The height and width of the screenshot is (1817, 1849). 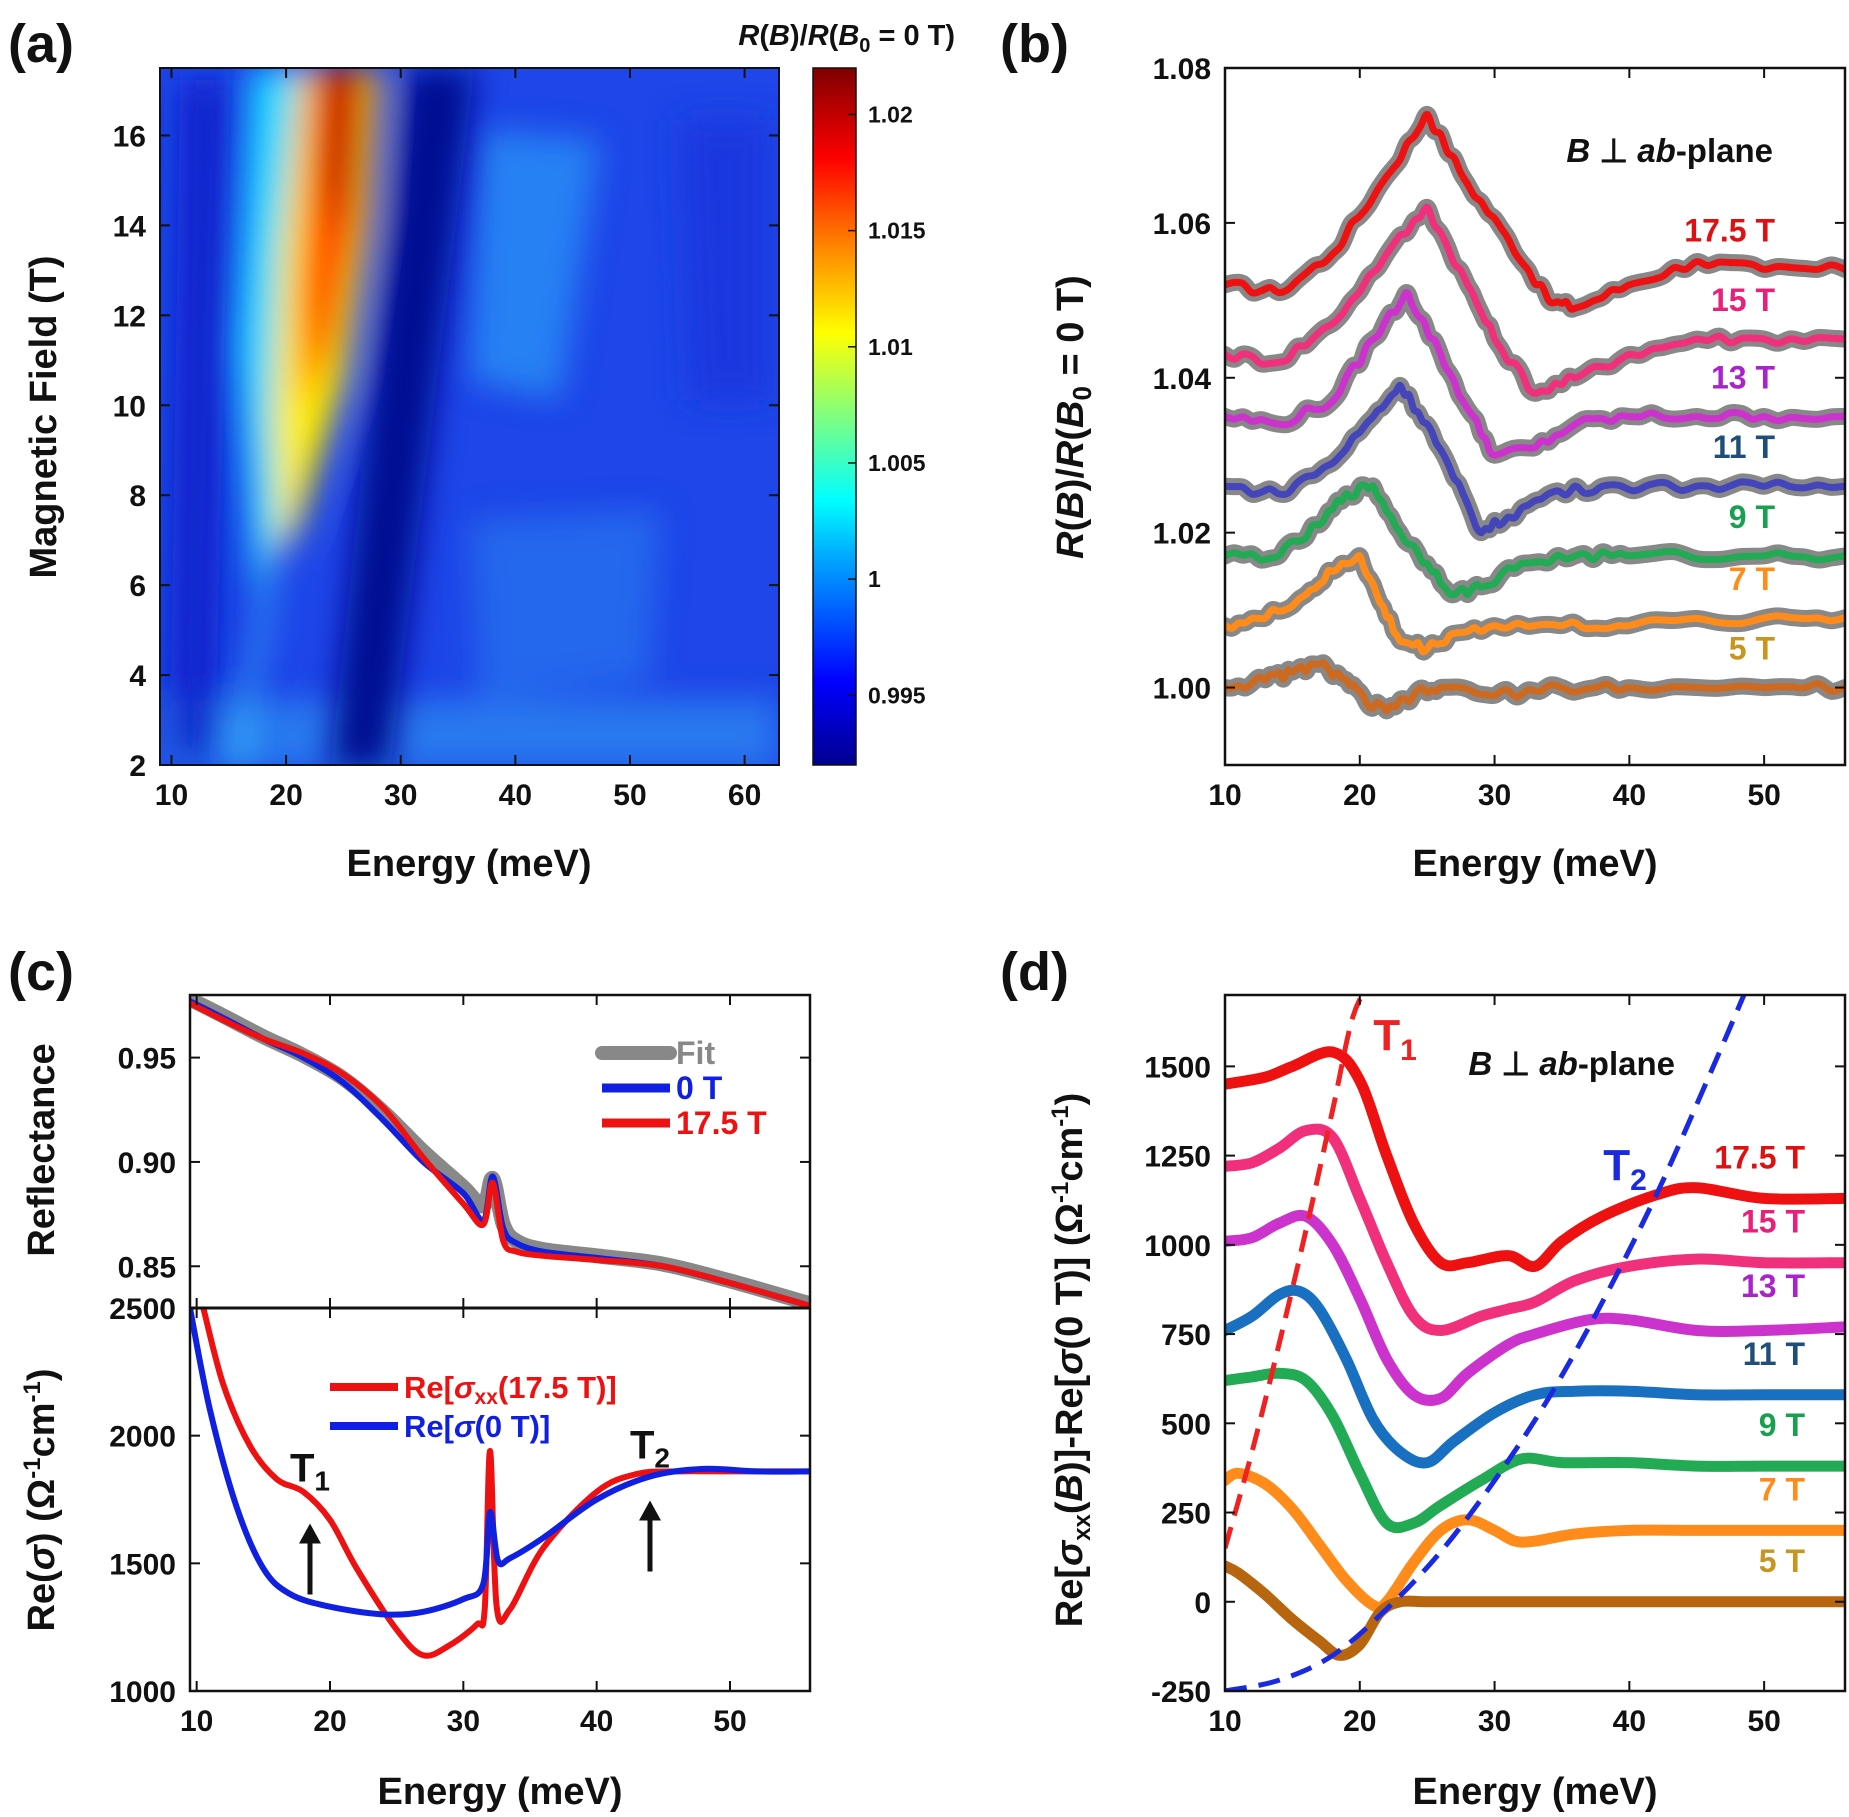 I want to click on a-ytick-label: 10, so click(x=129, y=406).